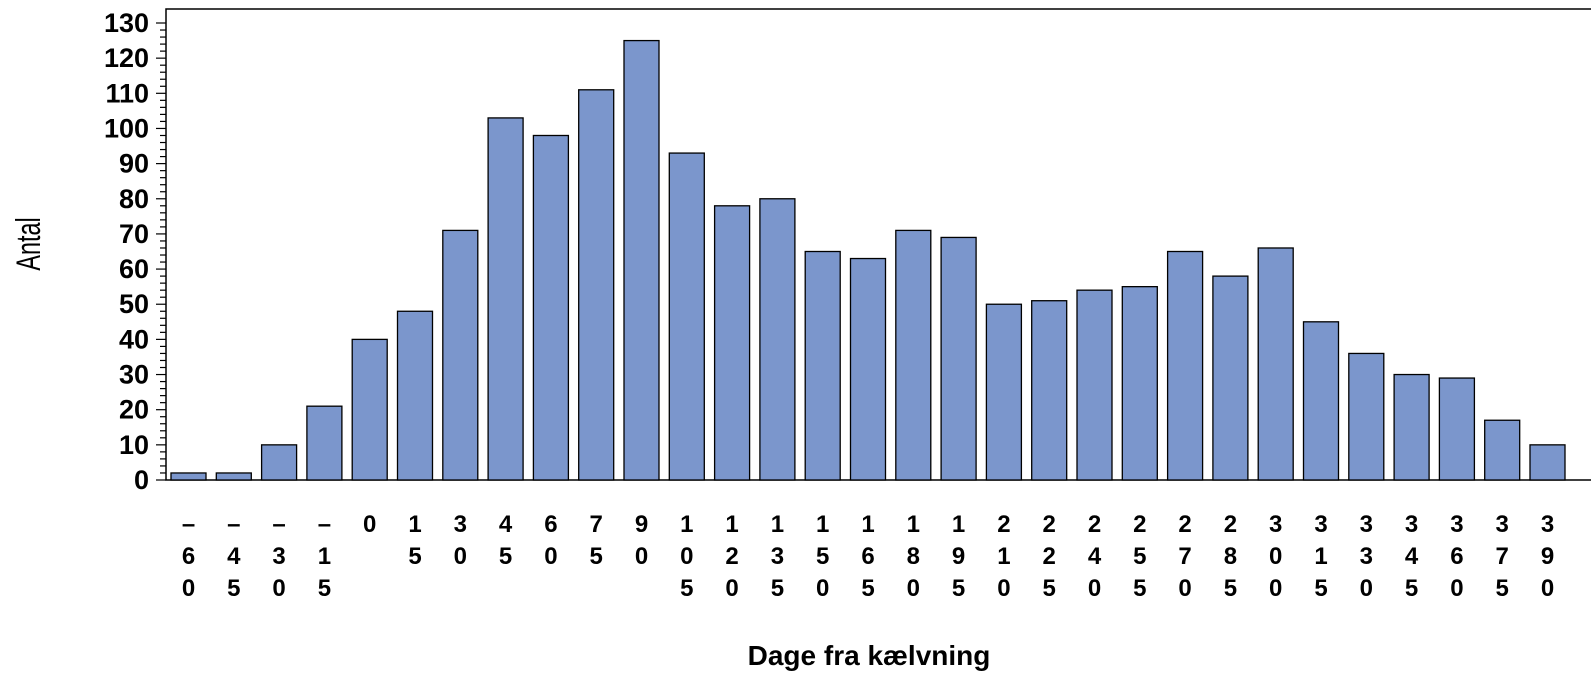  Describe the element at coordinates (188, 556) in the screenshot. I see `x-tick-label--60: –6 0` at that location.